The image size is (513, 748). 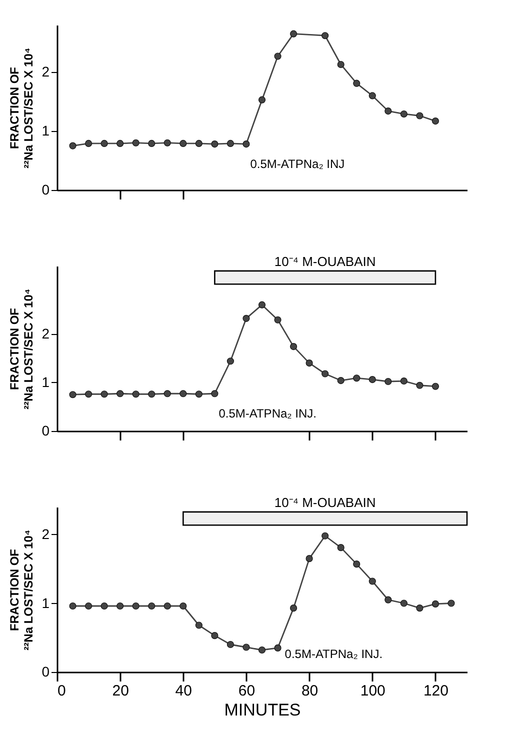 I want to click on x-tick-label: 20, so click(x=120, y=691).